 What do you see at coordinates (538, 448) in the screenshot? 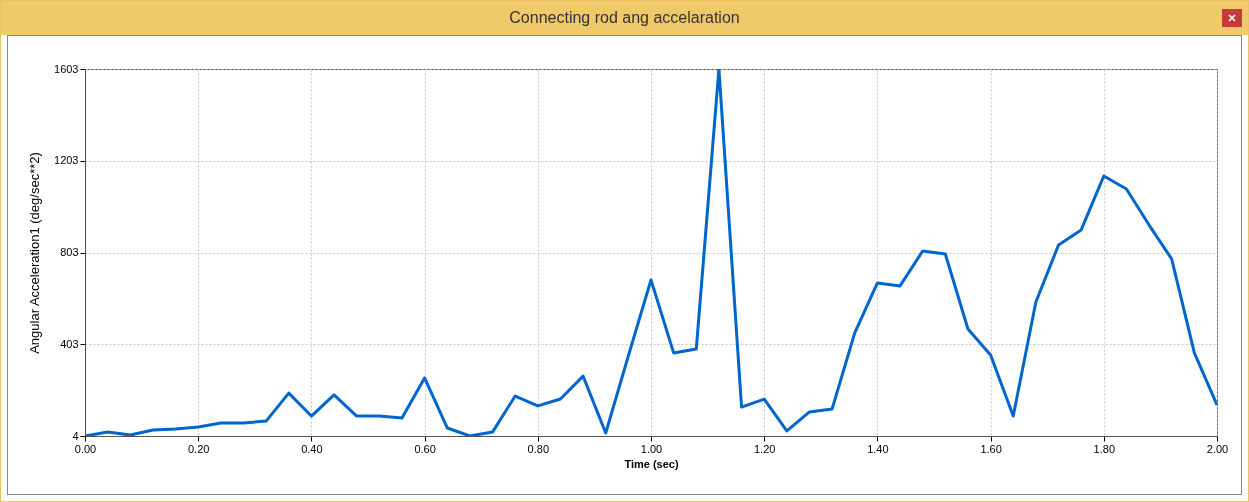
I see `x-tick-label: 0.80` at bounding box center [538, 448].